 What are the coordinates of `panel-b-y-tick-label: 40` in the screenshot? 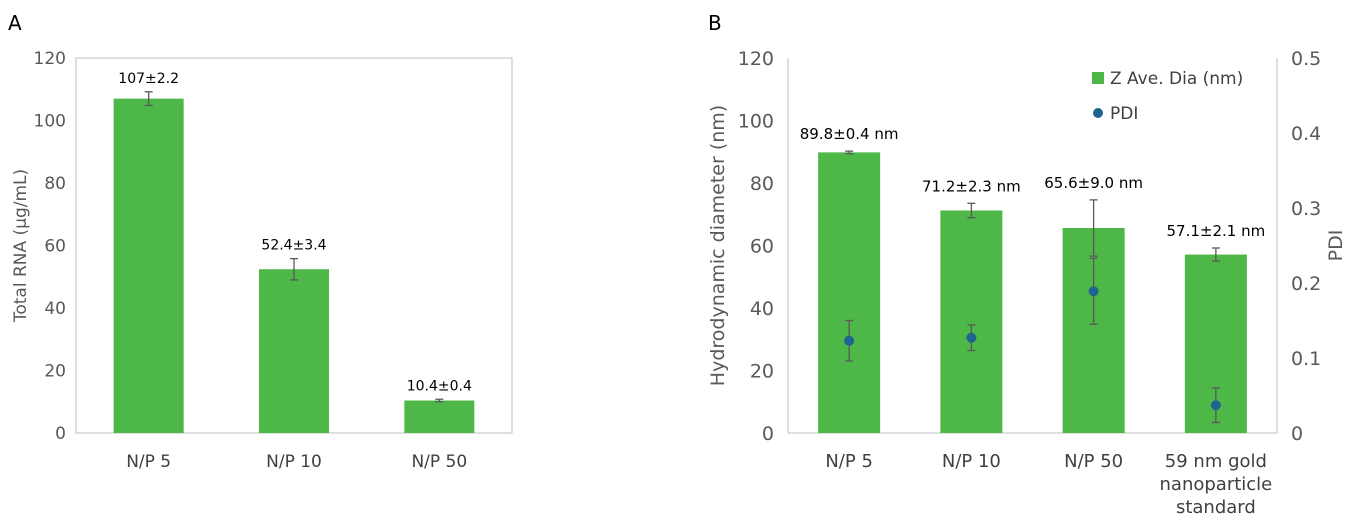 It's located at (762, 309).